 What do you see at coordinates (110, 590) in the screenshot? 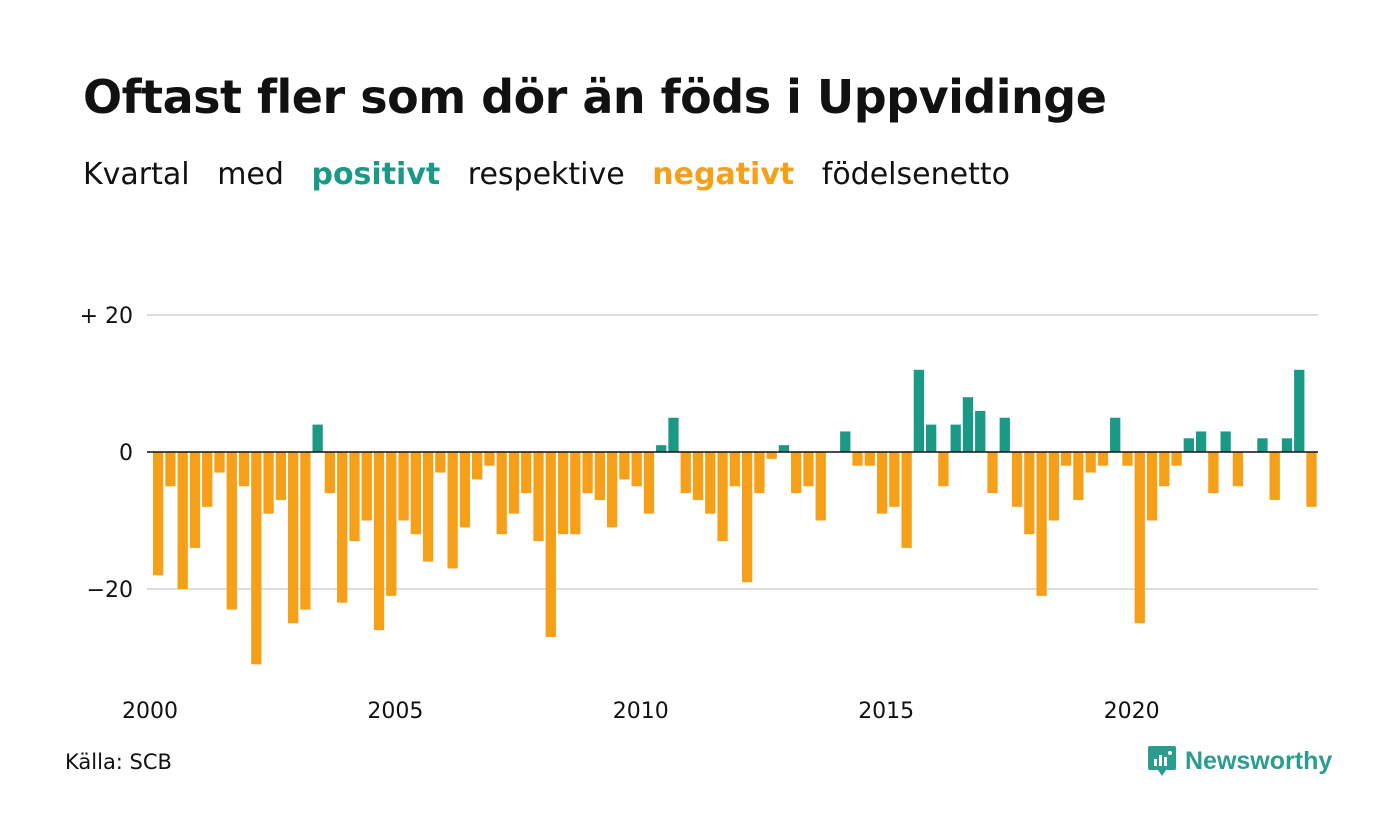
I see `y-tick-label: −20` at bounding box center [110, 590].